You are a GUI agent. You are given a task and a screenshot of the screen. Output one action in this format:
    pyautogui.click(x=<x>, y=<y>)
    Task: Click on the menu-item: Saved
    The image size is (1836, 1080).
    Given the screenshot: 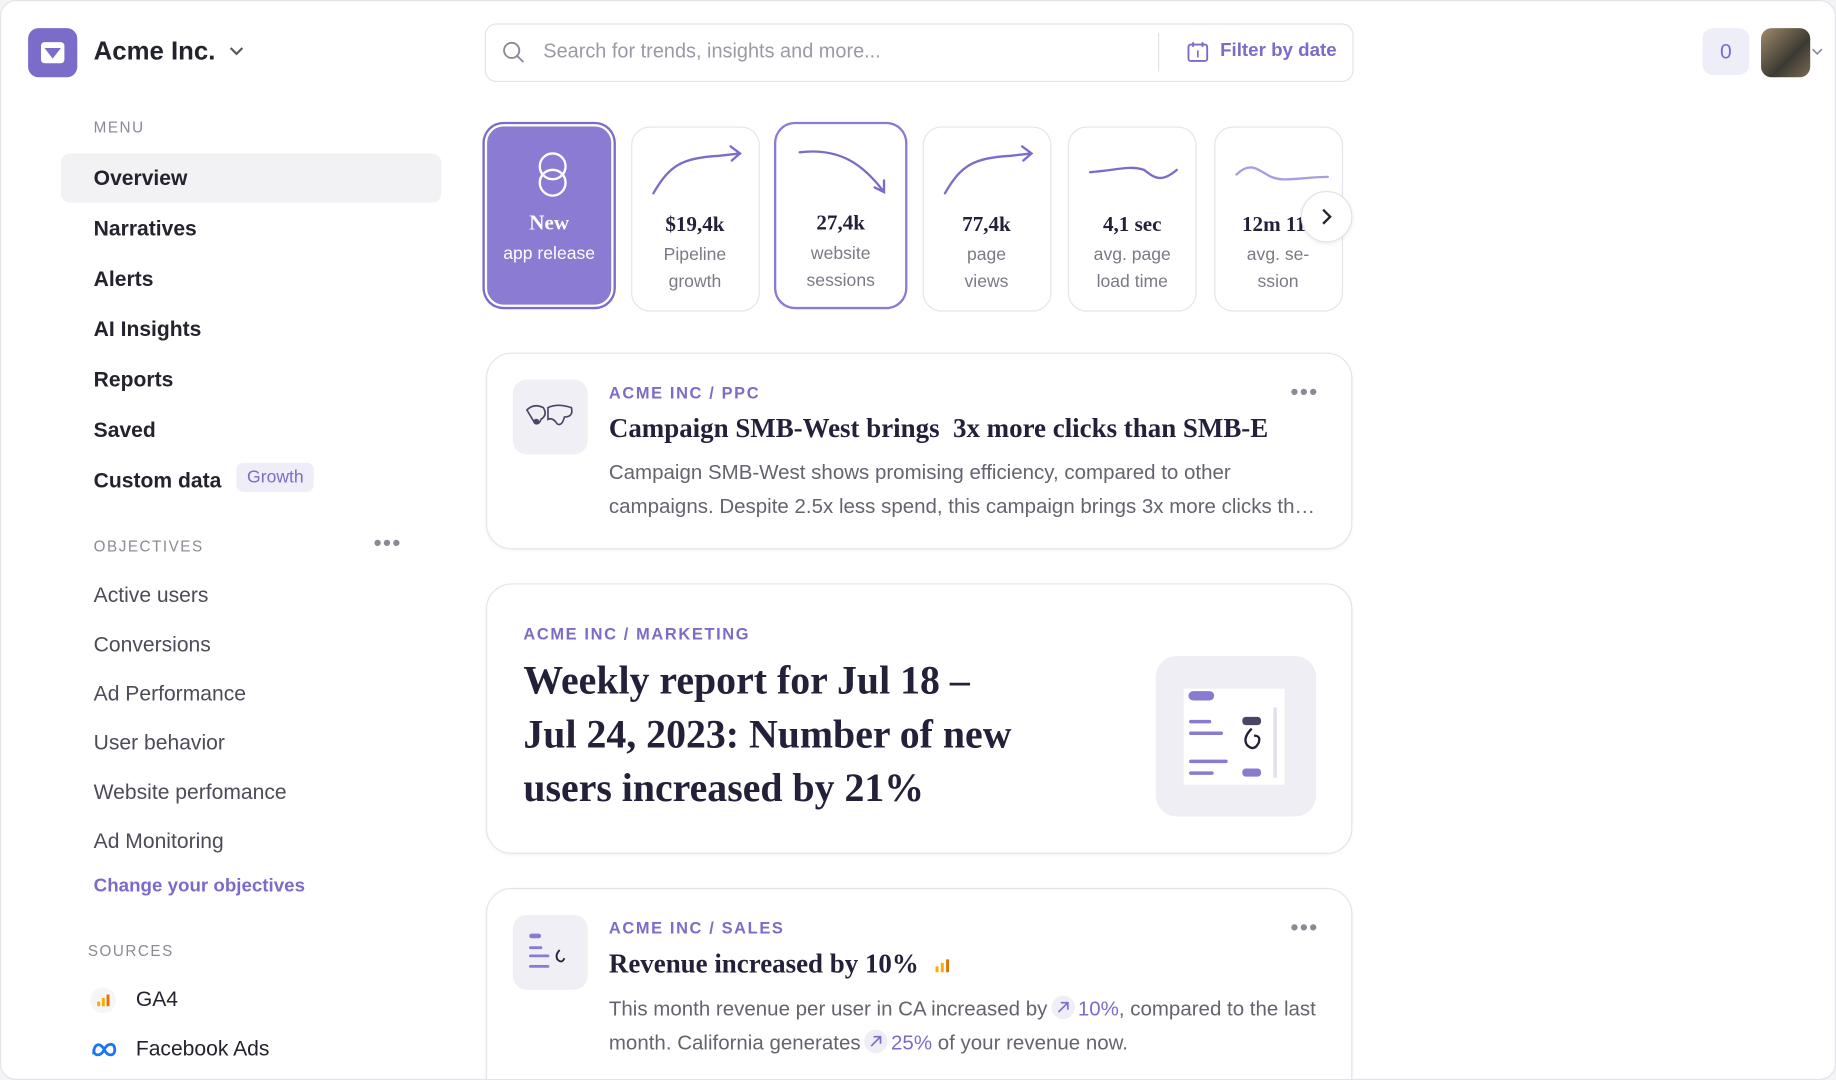 What is the action you would take?
    pyautogui.click(x=124, y=430)
    